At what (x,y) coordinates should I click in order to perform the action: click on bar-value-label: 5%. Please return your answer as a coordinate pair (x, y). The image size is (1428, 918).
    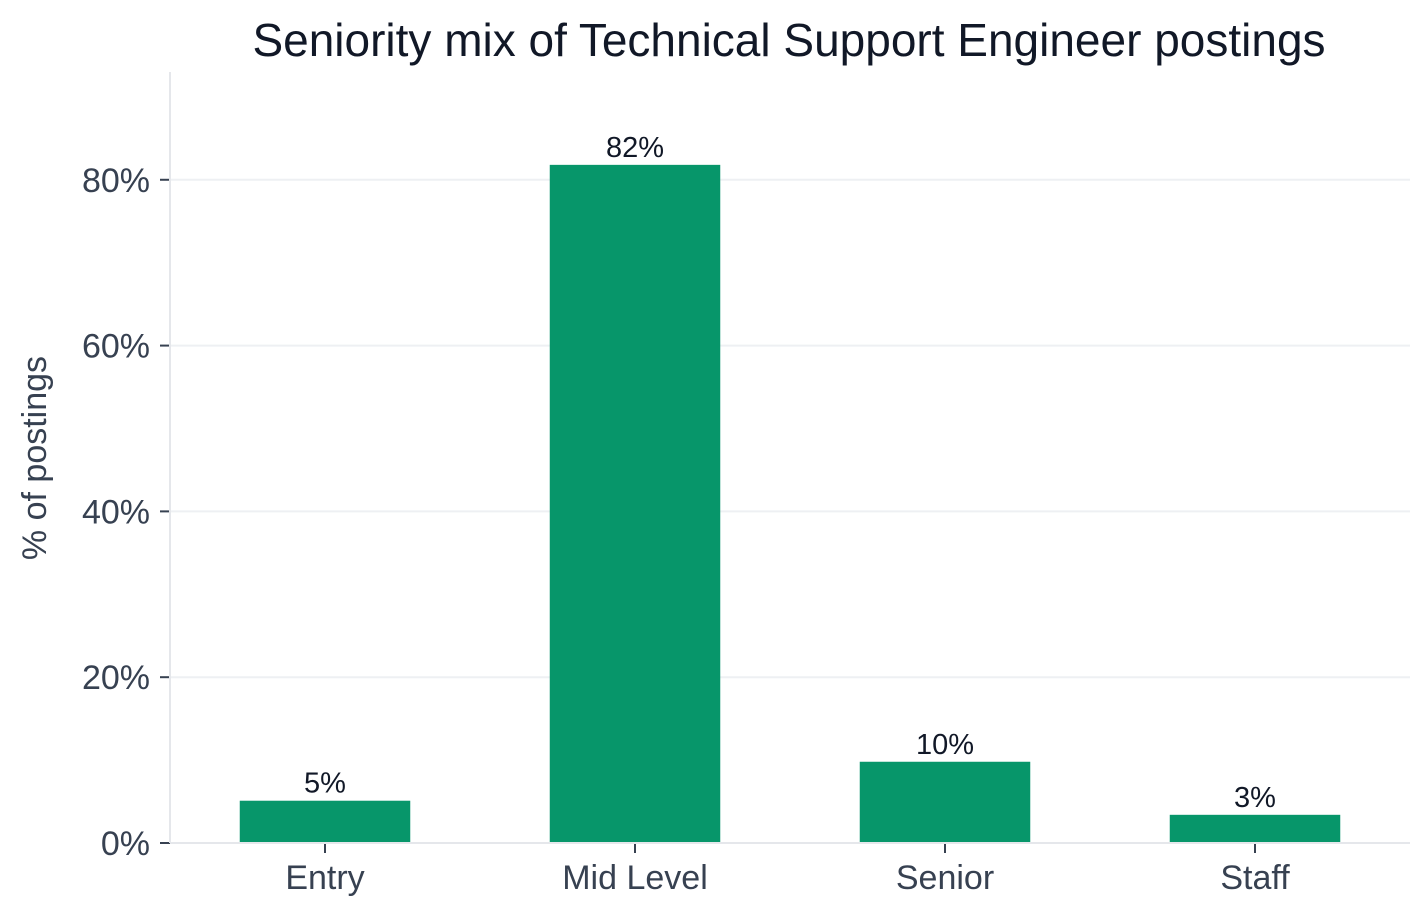
    Looking at the image, I should click on (325, 784).